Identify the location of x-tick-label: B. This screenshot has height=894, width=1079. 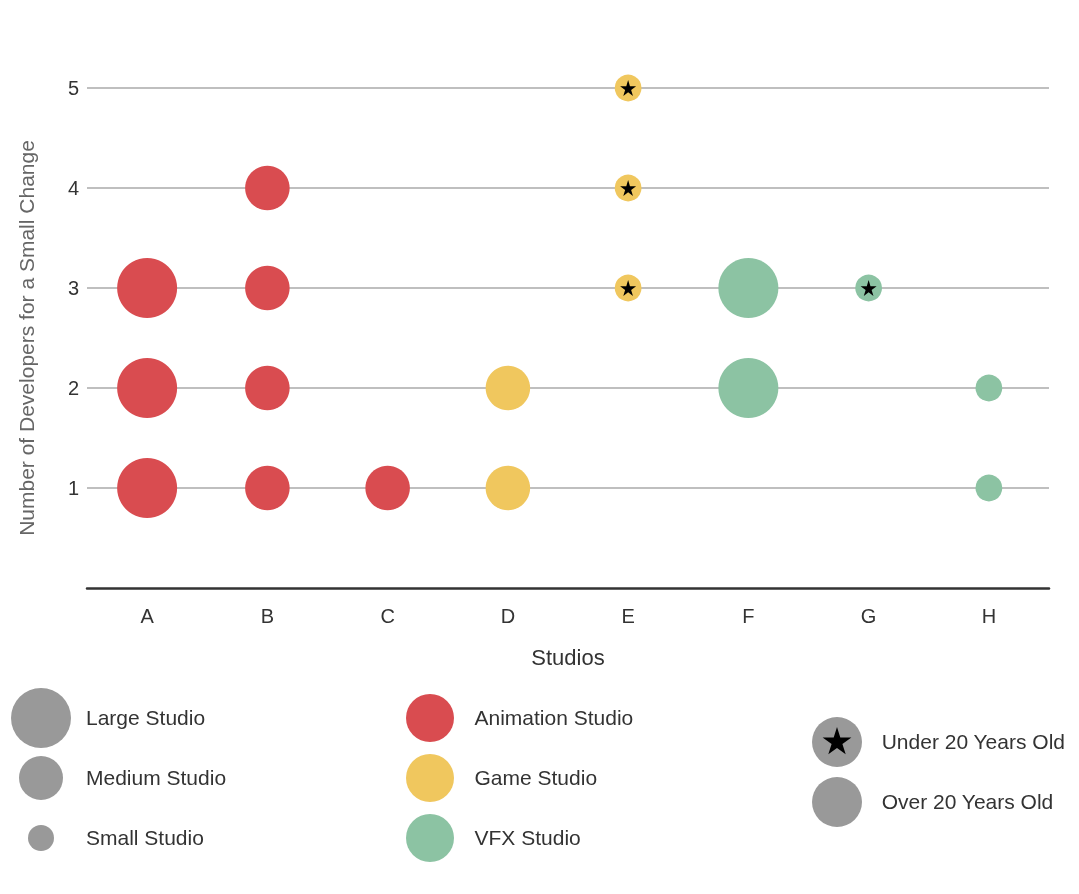
(267, 616).